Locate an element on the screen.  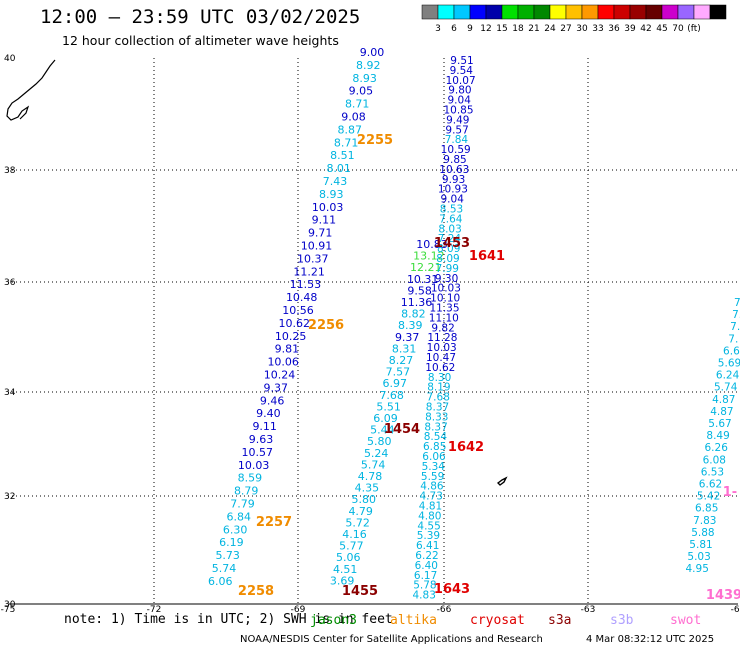
pass-time-label: 1454 is located at coordinates (402, 429).